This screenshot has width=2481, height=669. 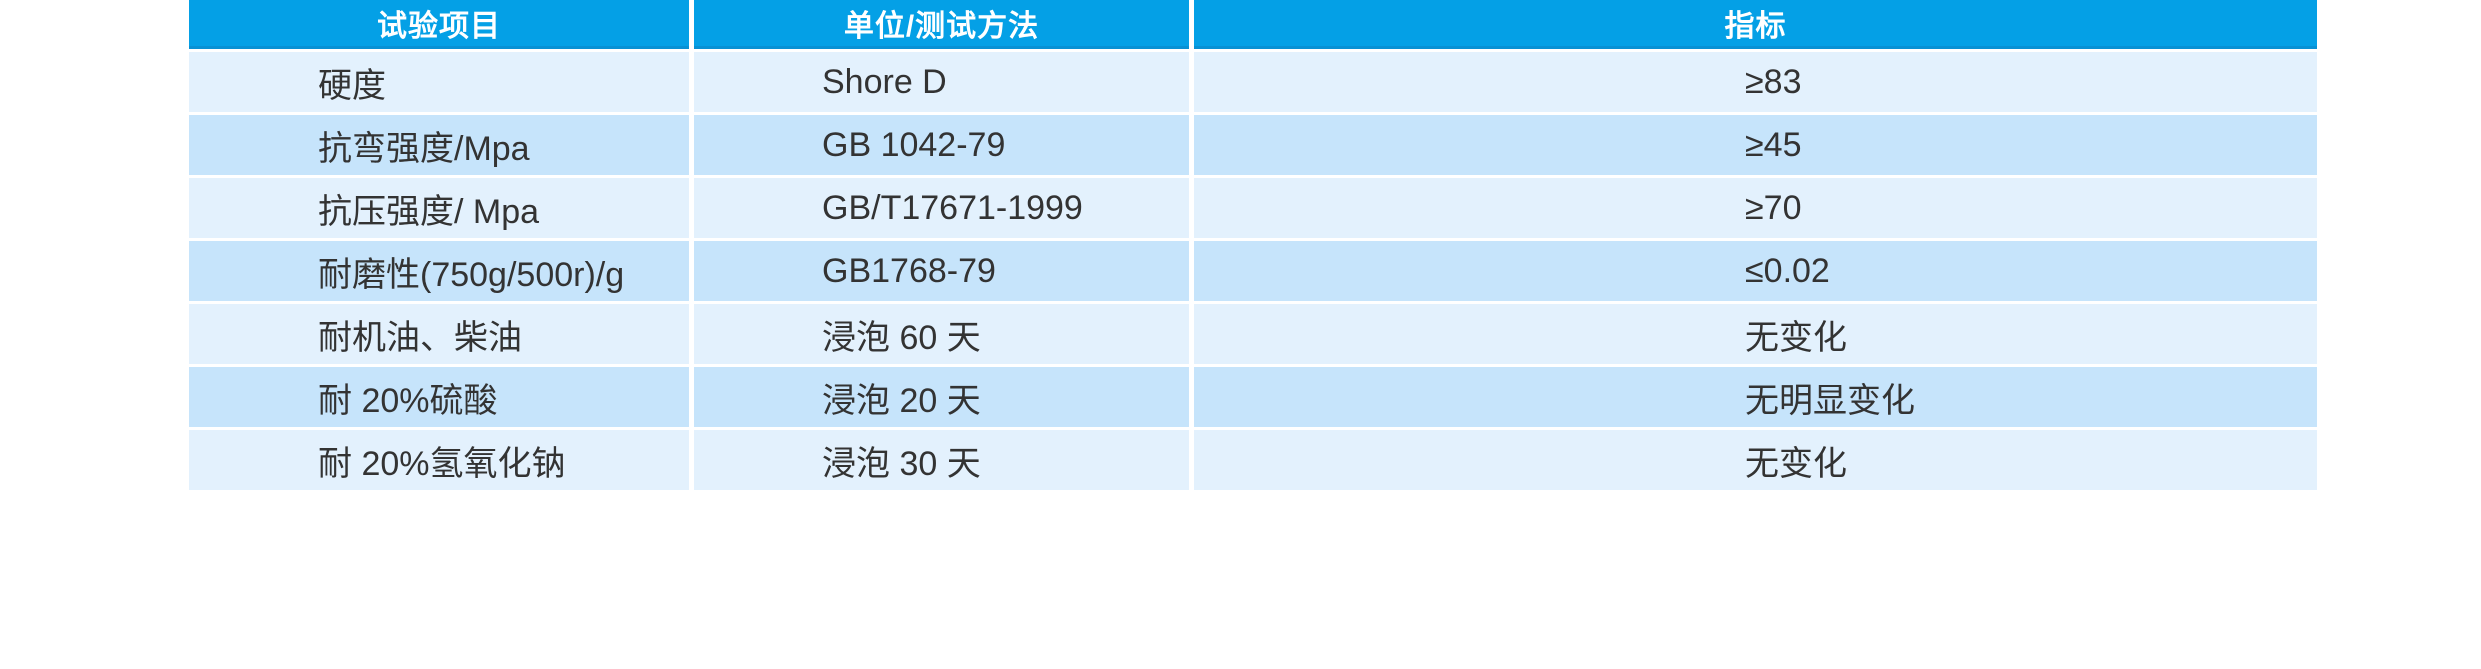 I want to click on table-row: 耐 20%硫酸 浸泡 20 天 无明显变化, so click(x=1253, y=397).